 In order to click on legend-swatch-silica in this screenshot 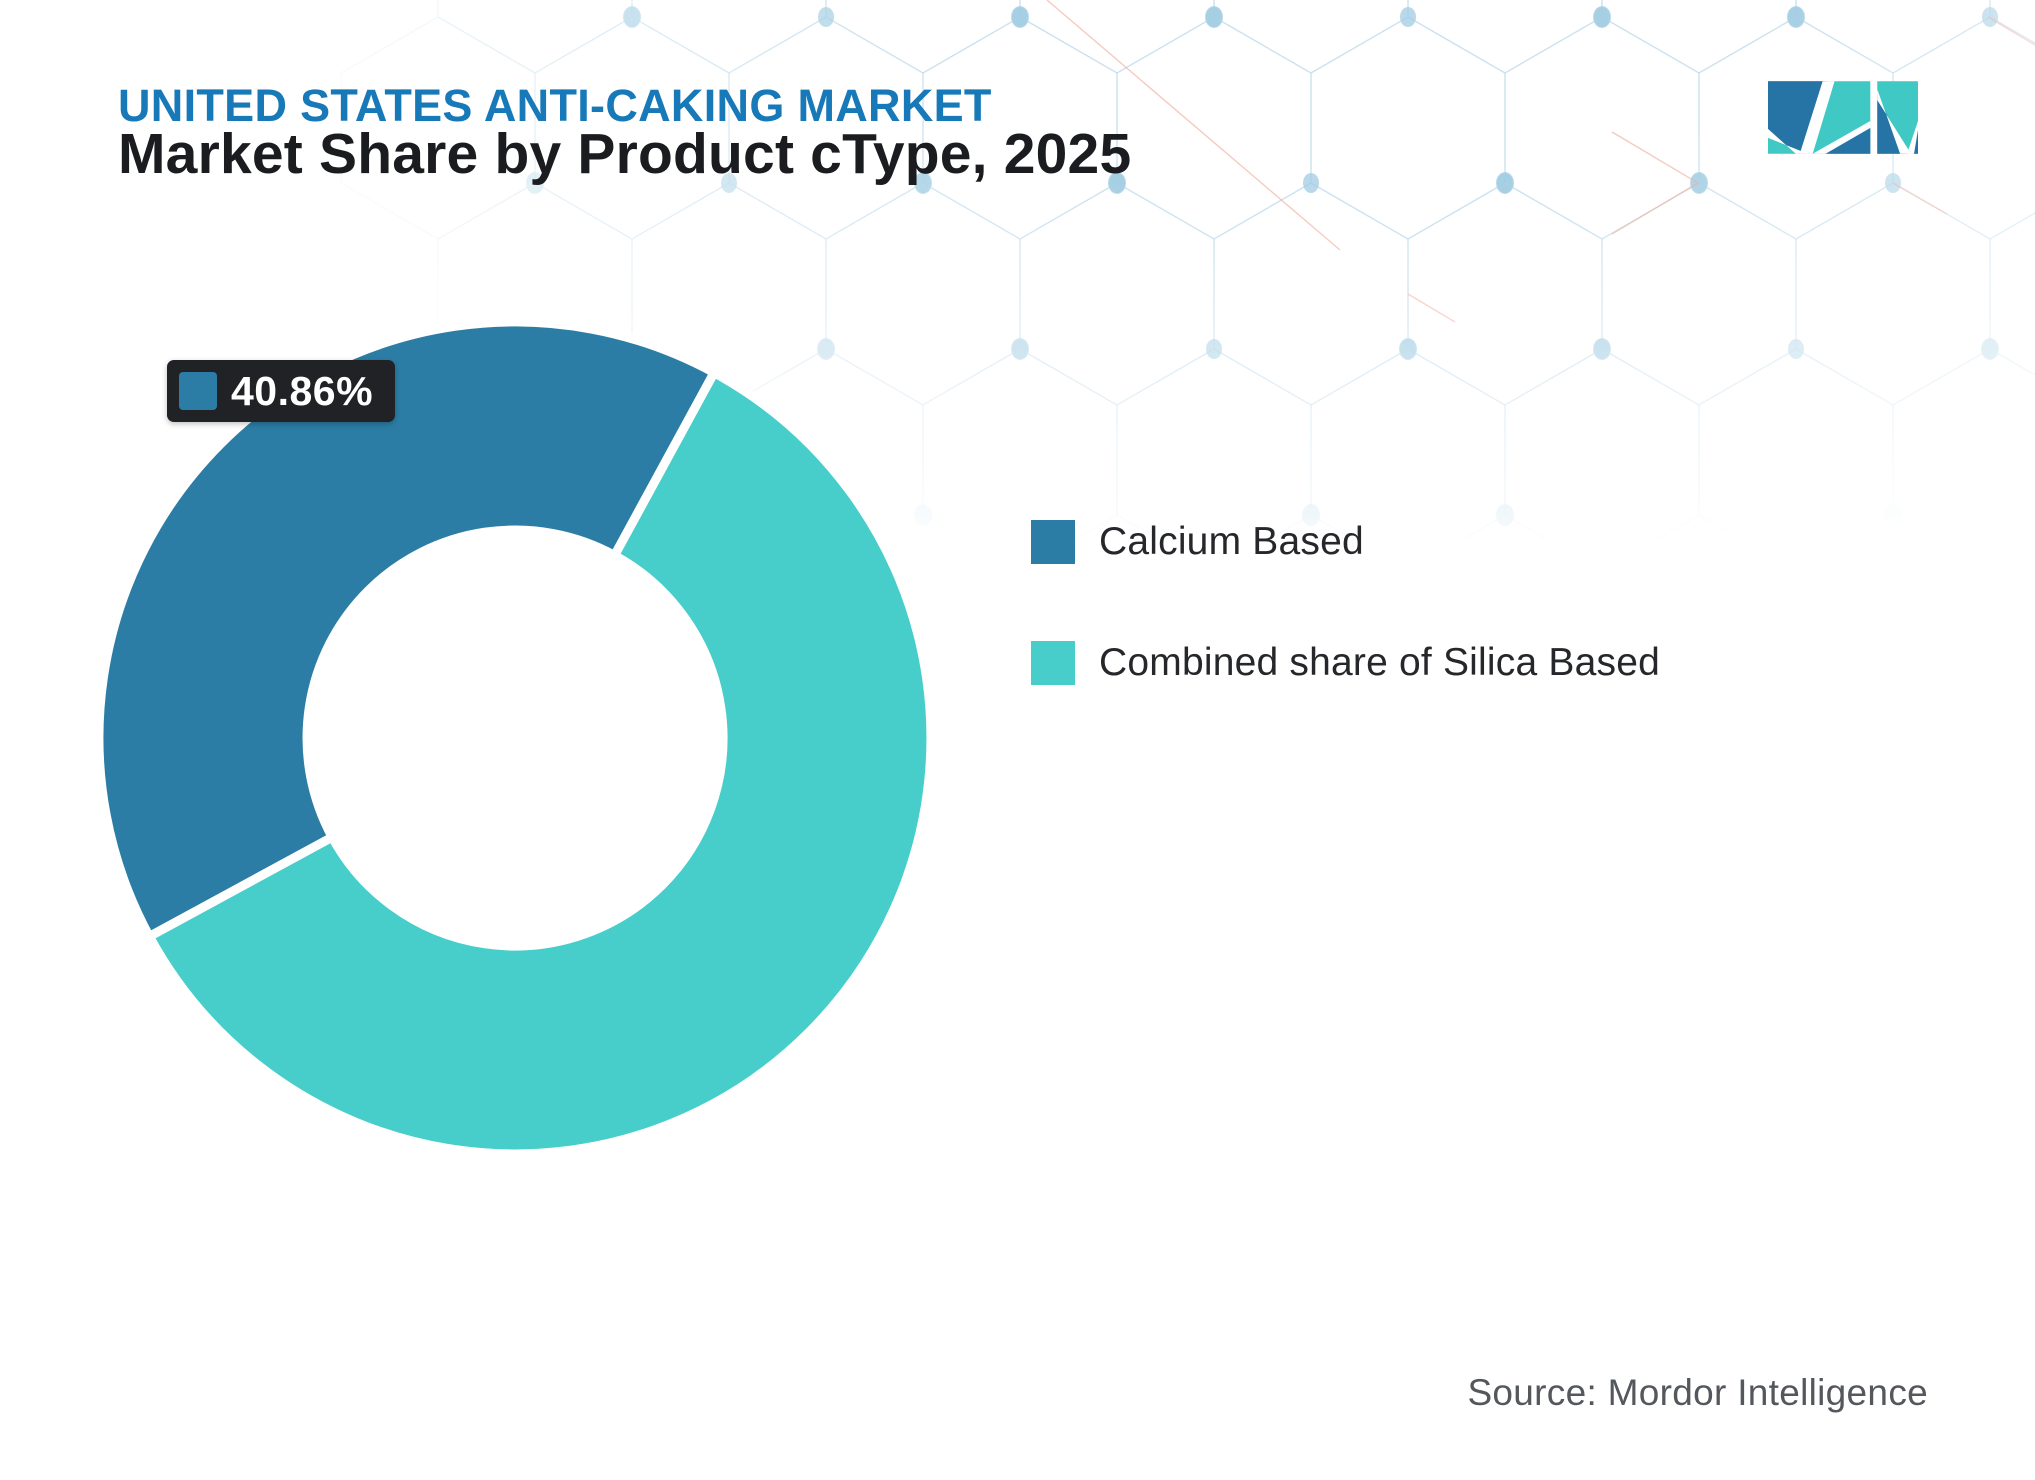, I will do `click(1053, 663)`.